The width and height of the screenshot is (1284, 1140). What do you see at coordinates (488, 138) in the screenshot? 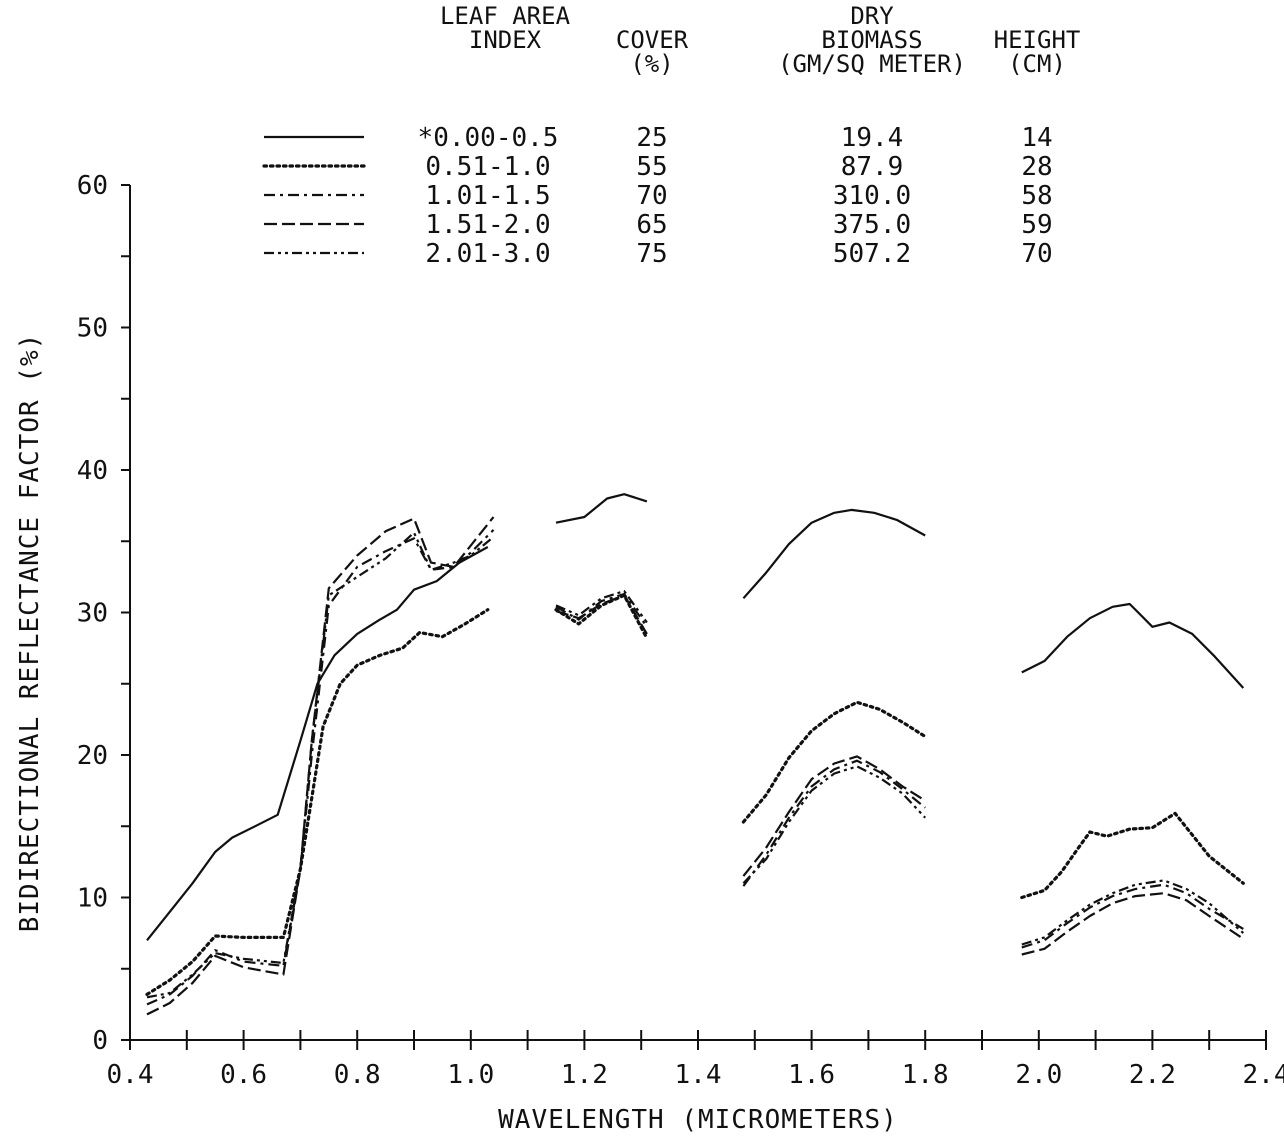
I see `legend-lai-value: *0.00-0.5` at bounding box center [488, 138].